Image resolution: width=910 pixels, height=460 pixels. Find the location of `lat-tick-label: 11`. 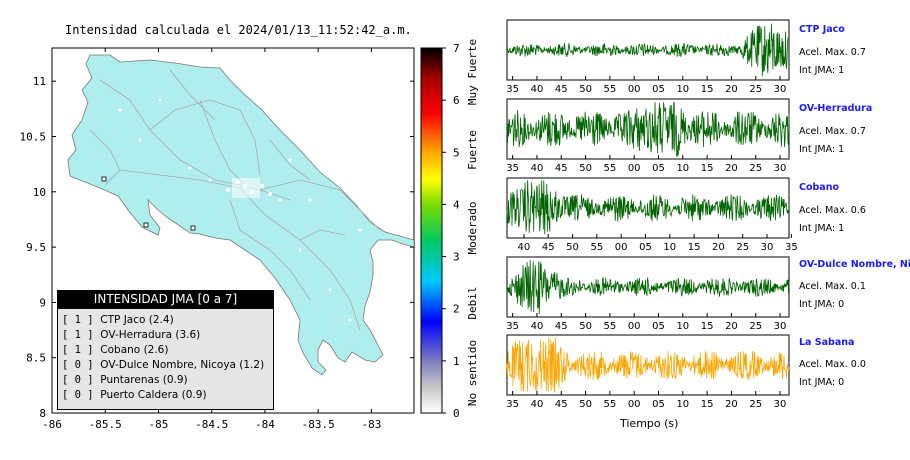

lat-tick-label: 11 is located at coordinates (39, 81).